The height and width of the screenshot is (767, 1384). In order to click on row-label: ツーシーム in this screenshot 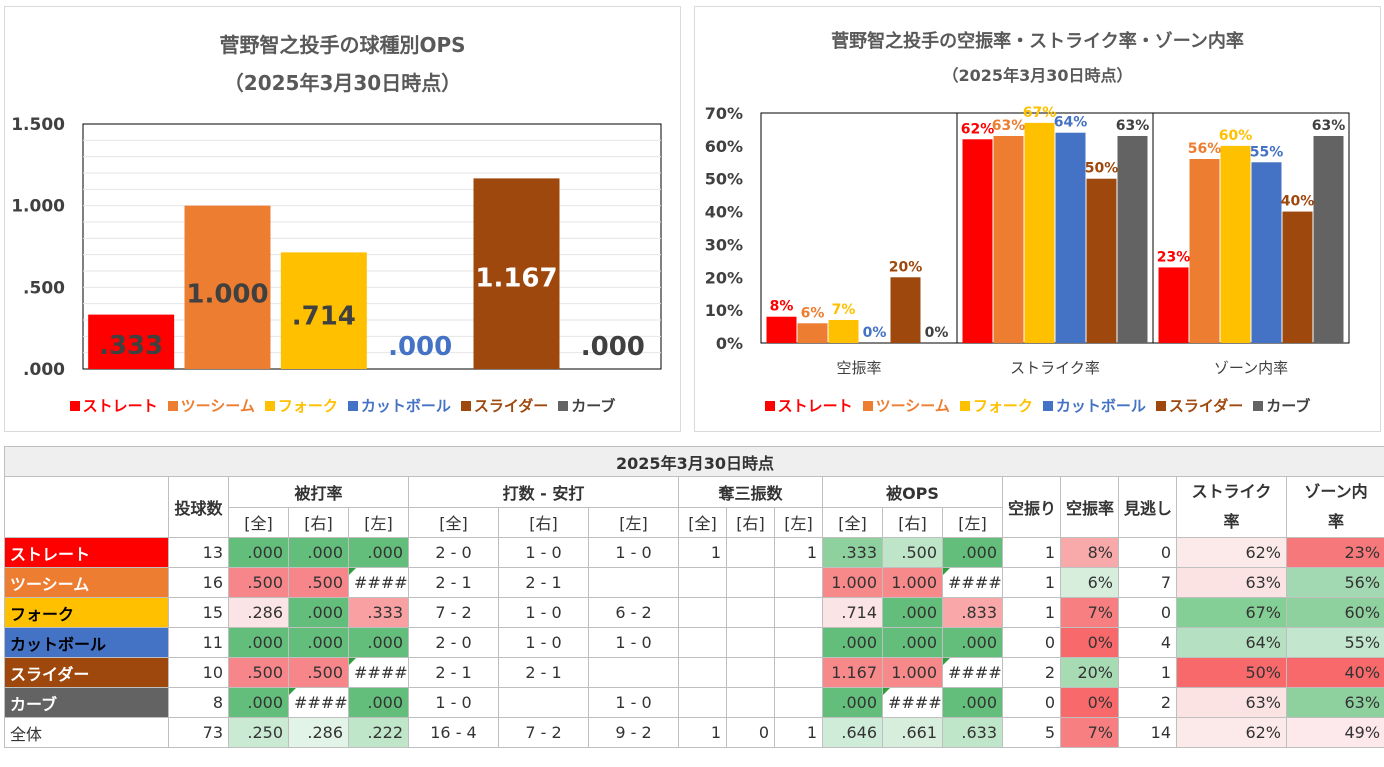, I will do `click(86, 582)`.